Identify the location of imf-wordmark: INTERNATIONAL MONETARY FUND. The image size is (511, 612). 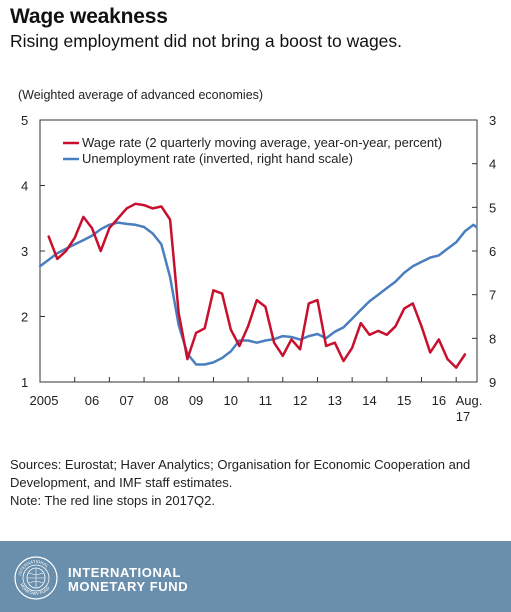
(128, 580).